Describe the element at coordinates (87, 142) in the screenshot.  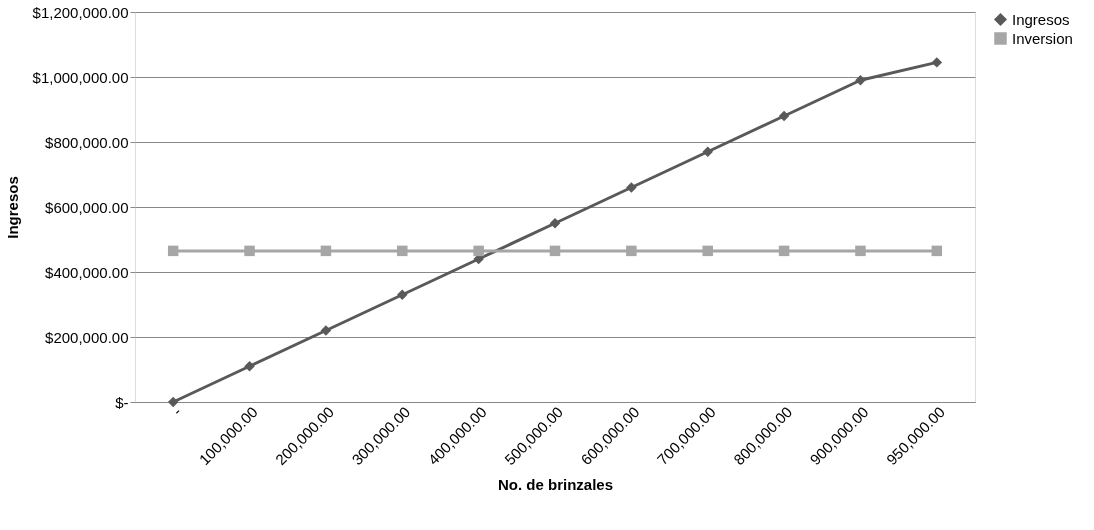
I see `y-tick-label: $800,000.00` at that location.